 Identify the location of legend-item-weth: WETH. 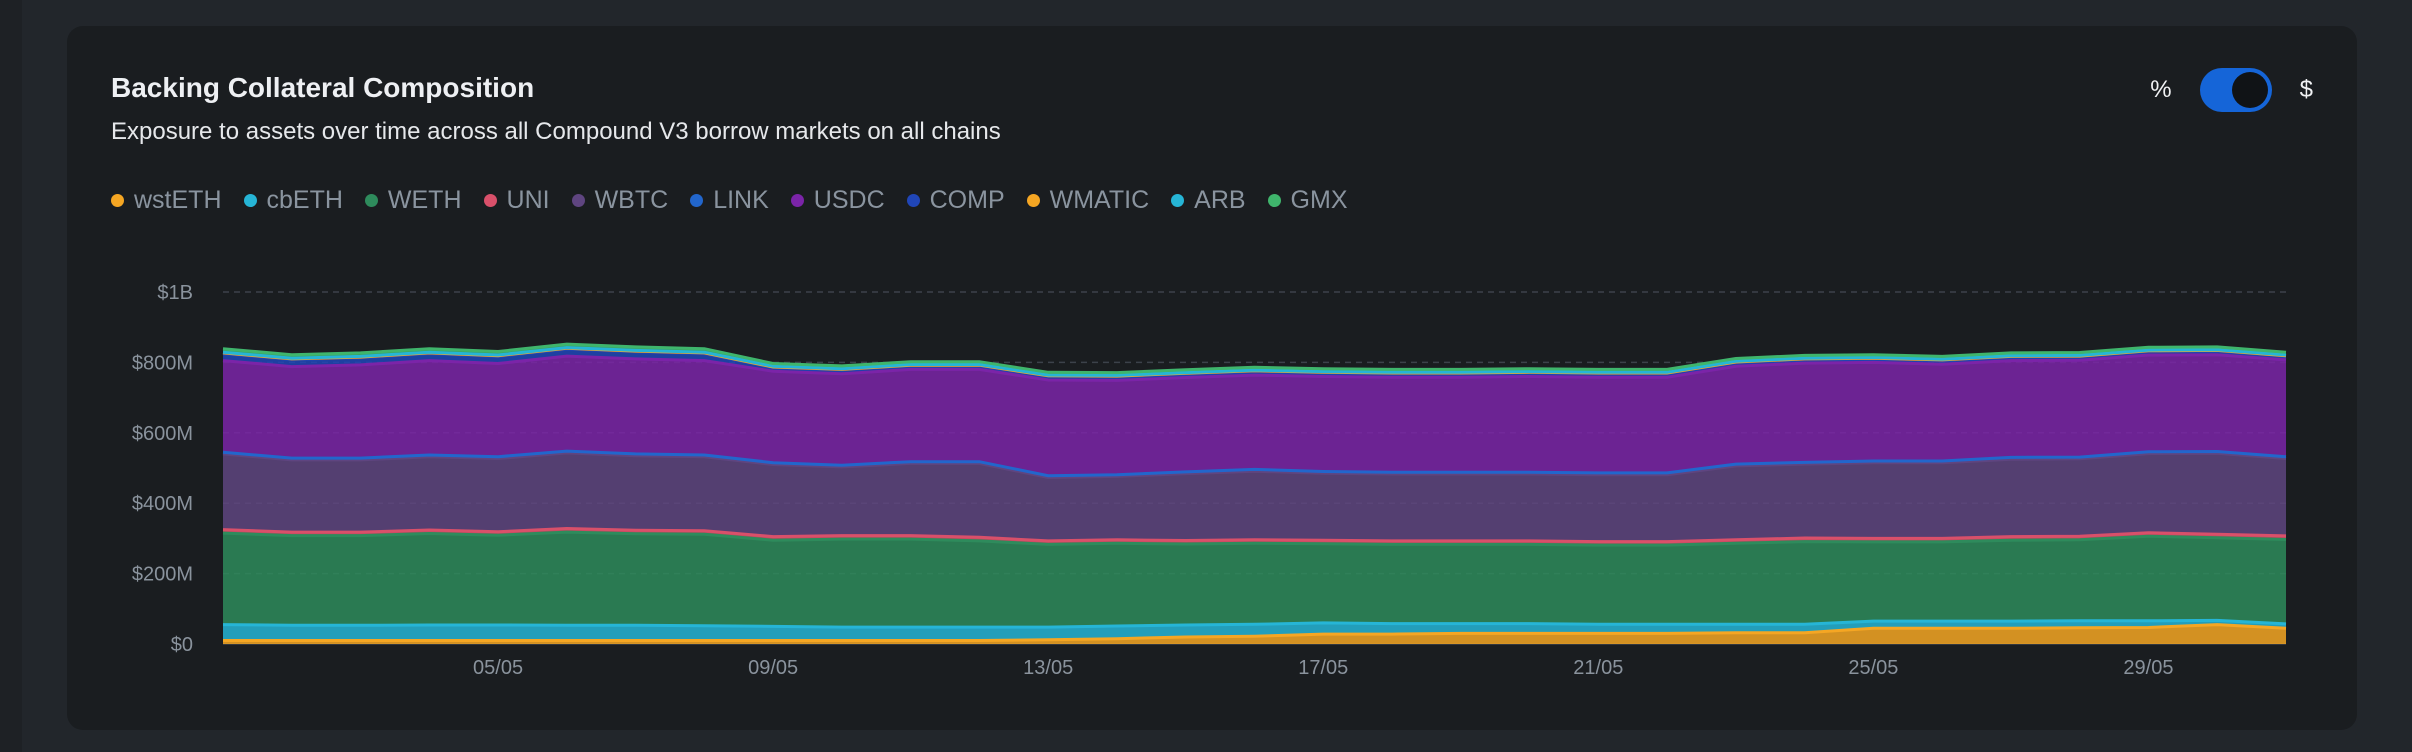
(413, 200).